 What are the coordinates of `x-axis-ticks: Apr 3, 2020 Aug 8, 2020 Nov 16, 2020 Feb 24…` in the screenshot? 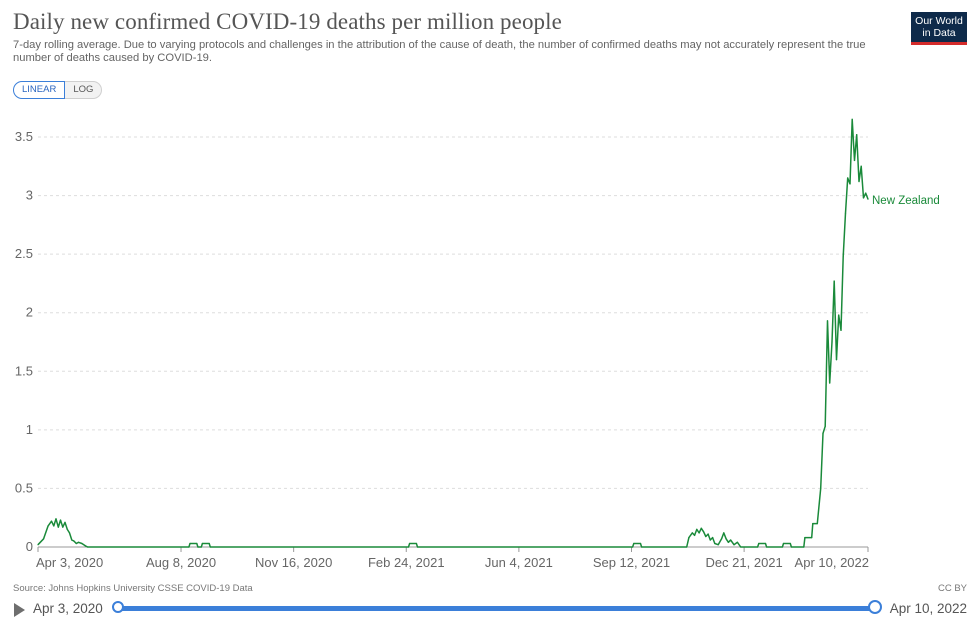 It's located at (452, 558).